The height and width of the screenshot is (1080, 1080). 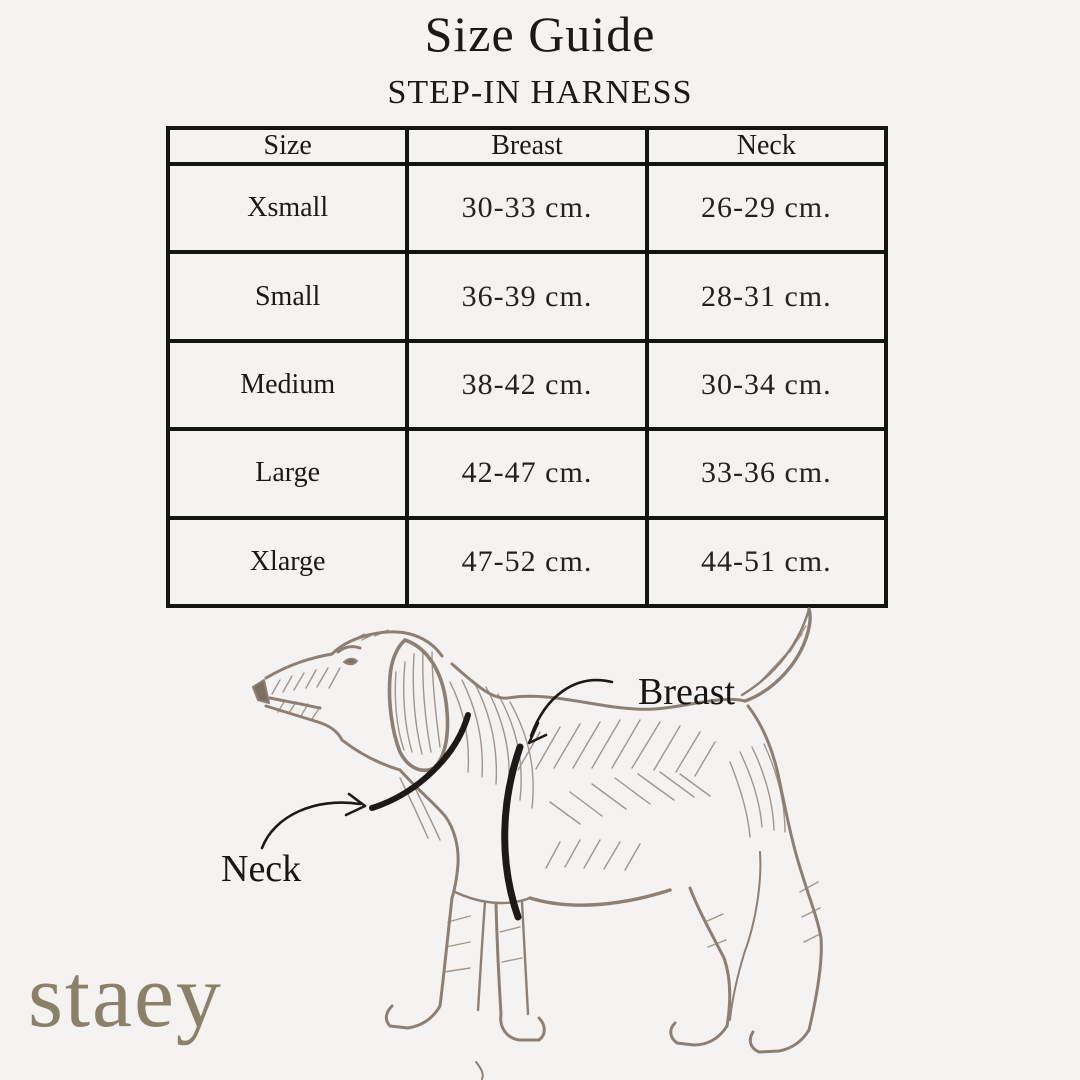 I want to click on table-row: Medium 38-42 cm. 30-34 cm., so click(x=527, y=385).